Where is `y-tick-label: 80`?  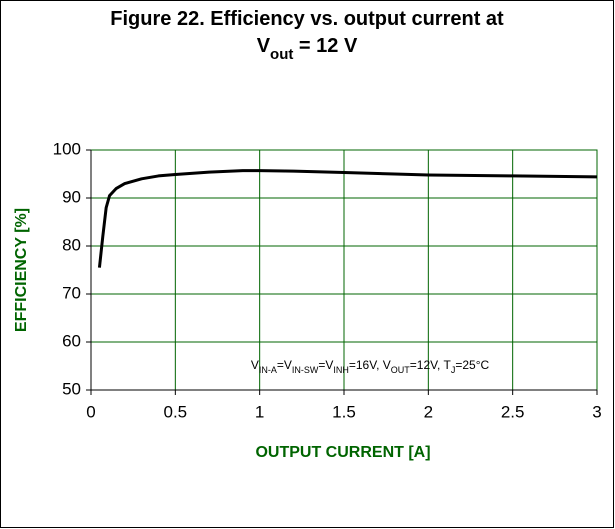 y-tick-label: 80 is located at coordinates (71, 244).